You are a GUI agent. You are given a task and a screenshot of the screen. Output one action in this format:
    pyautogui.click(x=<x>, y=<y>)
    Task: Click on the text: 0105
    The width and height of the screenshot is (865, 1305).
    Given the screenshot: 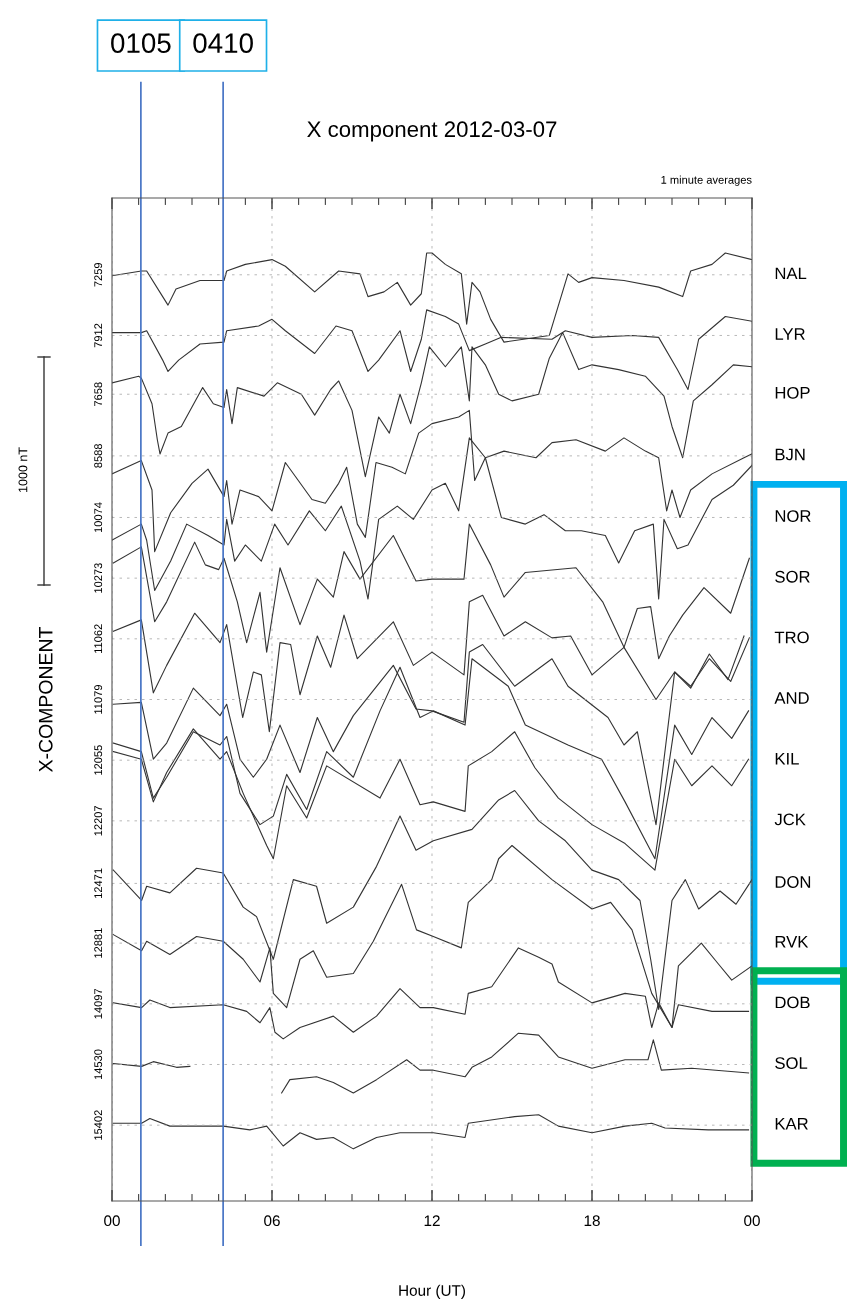 What is the action you would take?
    pyautogui.click(x=141, y=43)
    